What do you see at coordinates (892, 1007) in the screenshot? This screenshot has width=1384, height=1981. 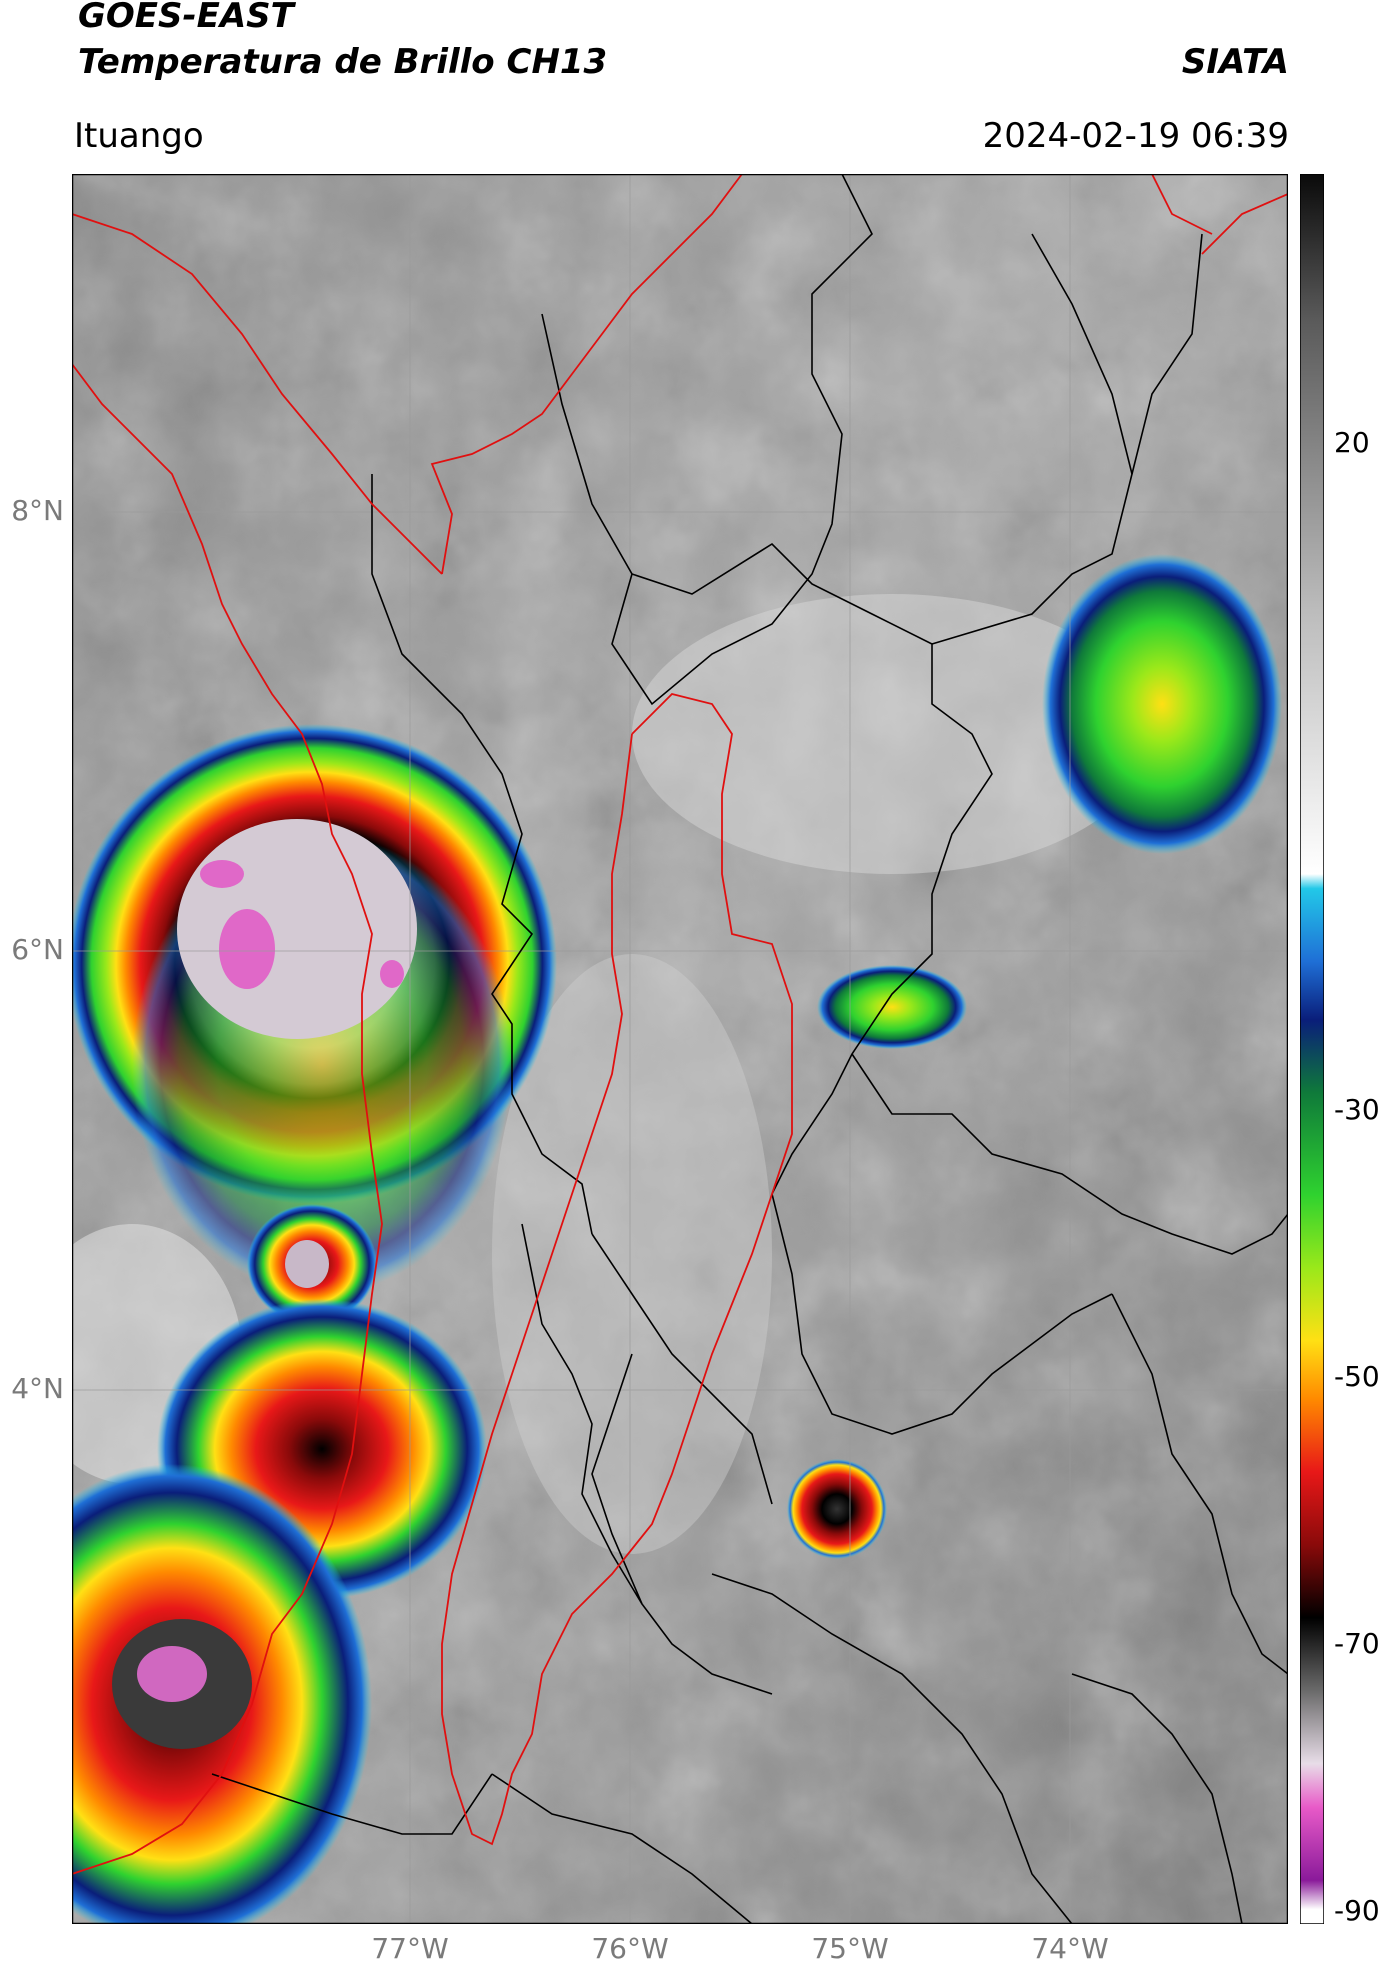 I see `storm-cell-center` at bounding box center [892, 1007].